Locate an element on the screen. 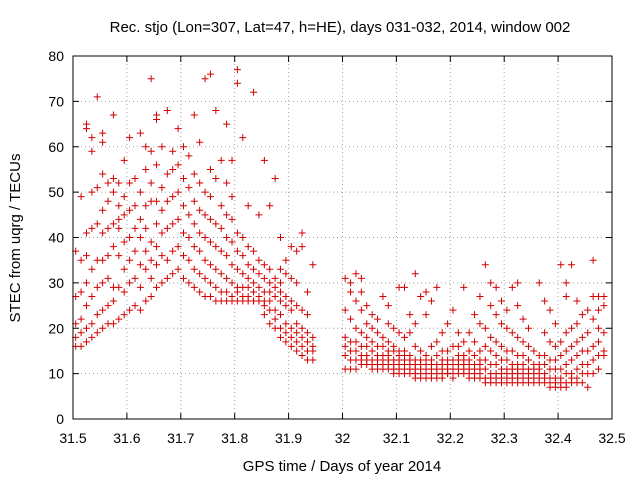 The height and width of the screenshot is (480, 640). x-axis-label: GPS time / Days of year 2014 is located at coordinates (342, 466).